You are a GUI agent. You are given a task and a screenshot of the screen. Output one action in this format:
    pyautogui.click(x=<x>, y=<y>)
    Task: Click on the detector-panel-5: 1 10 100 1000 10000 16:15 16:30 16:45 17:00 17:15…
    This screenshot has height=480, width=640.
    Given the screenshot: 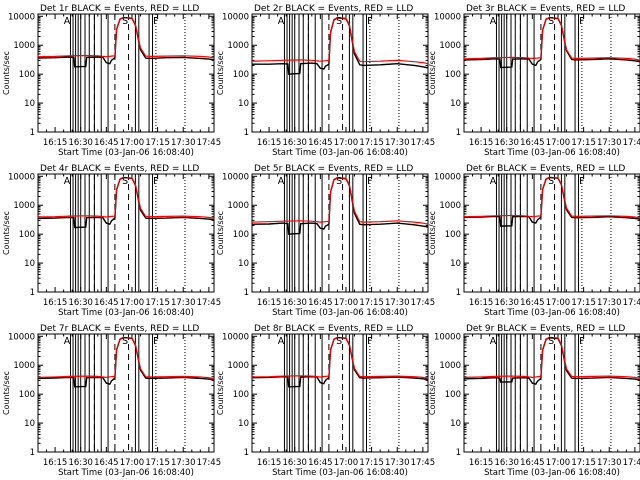 What is the action you would take?
    pyautogui.click(x=325, y=241)
    